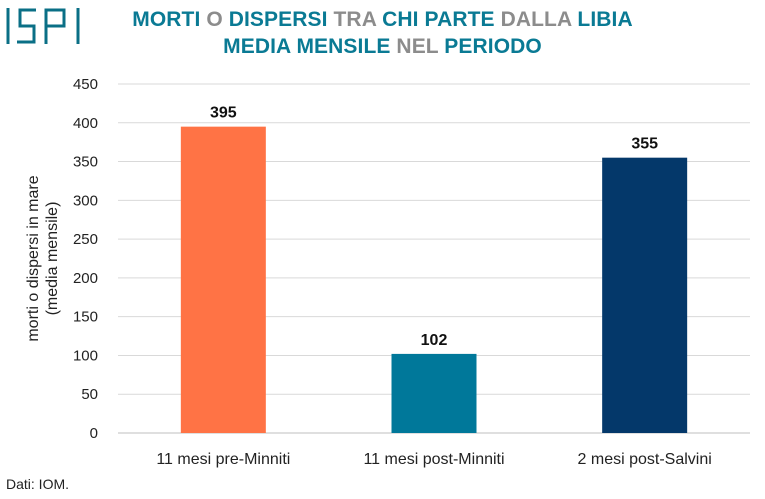  I want to click on x-category-label: 2 mesi post-Salvini, so click(645, 459).